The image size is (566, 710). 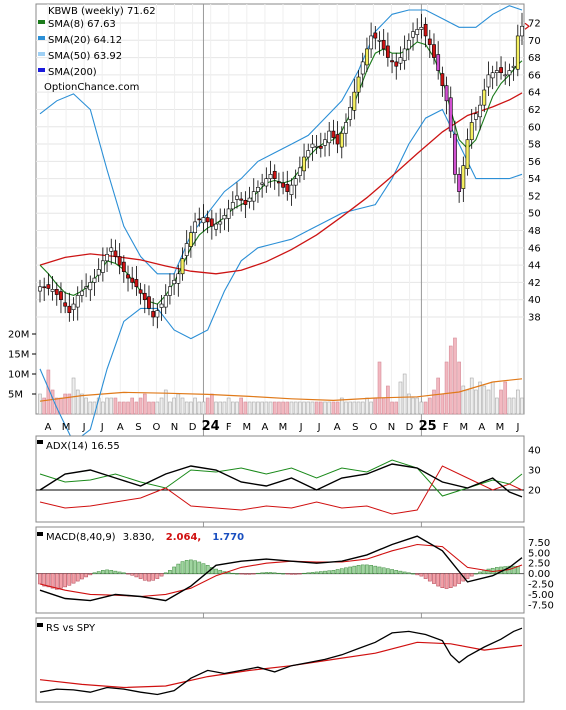 What do you see at coordinates (228, 537) in the screenshot?
I see `macd-hist-value: 1.770` at bounding box center [228, 537].